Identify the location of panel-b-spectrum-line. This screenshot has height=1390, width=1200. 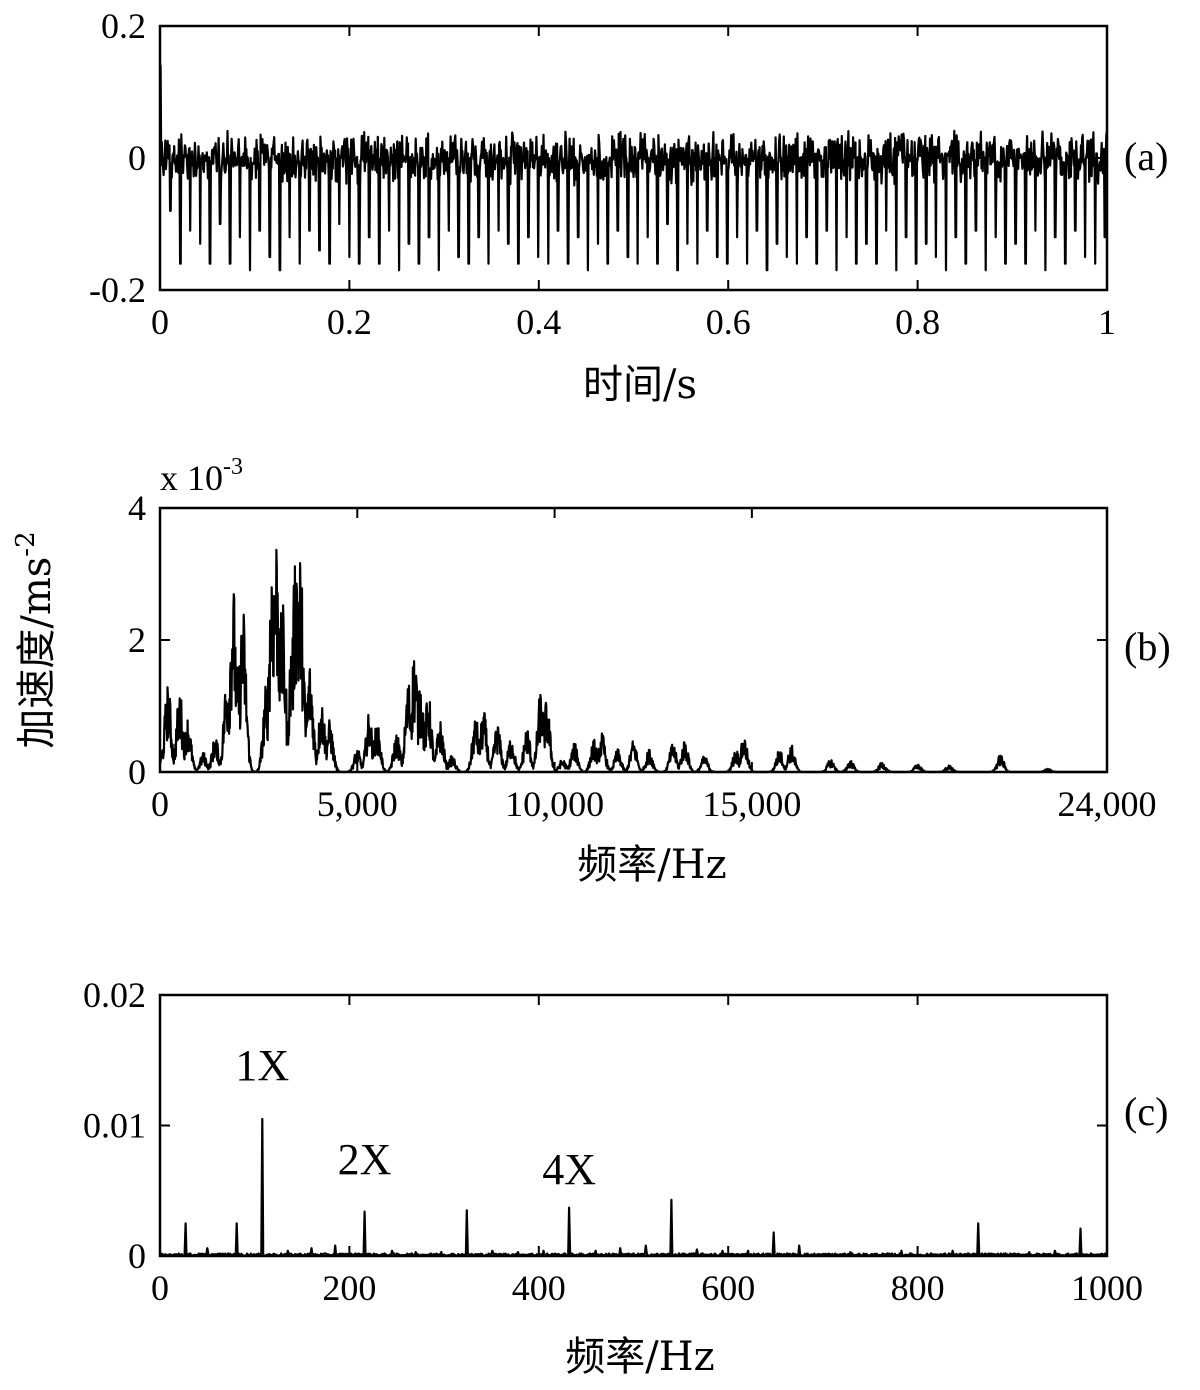
(633, 661).